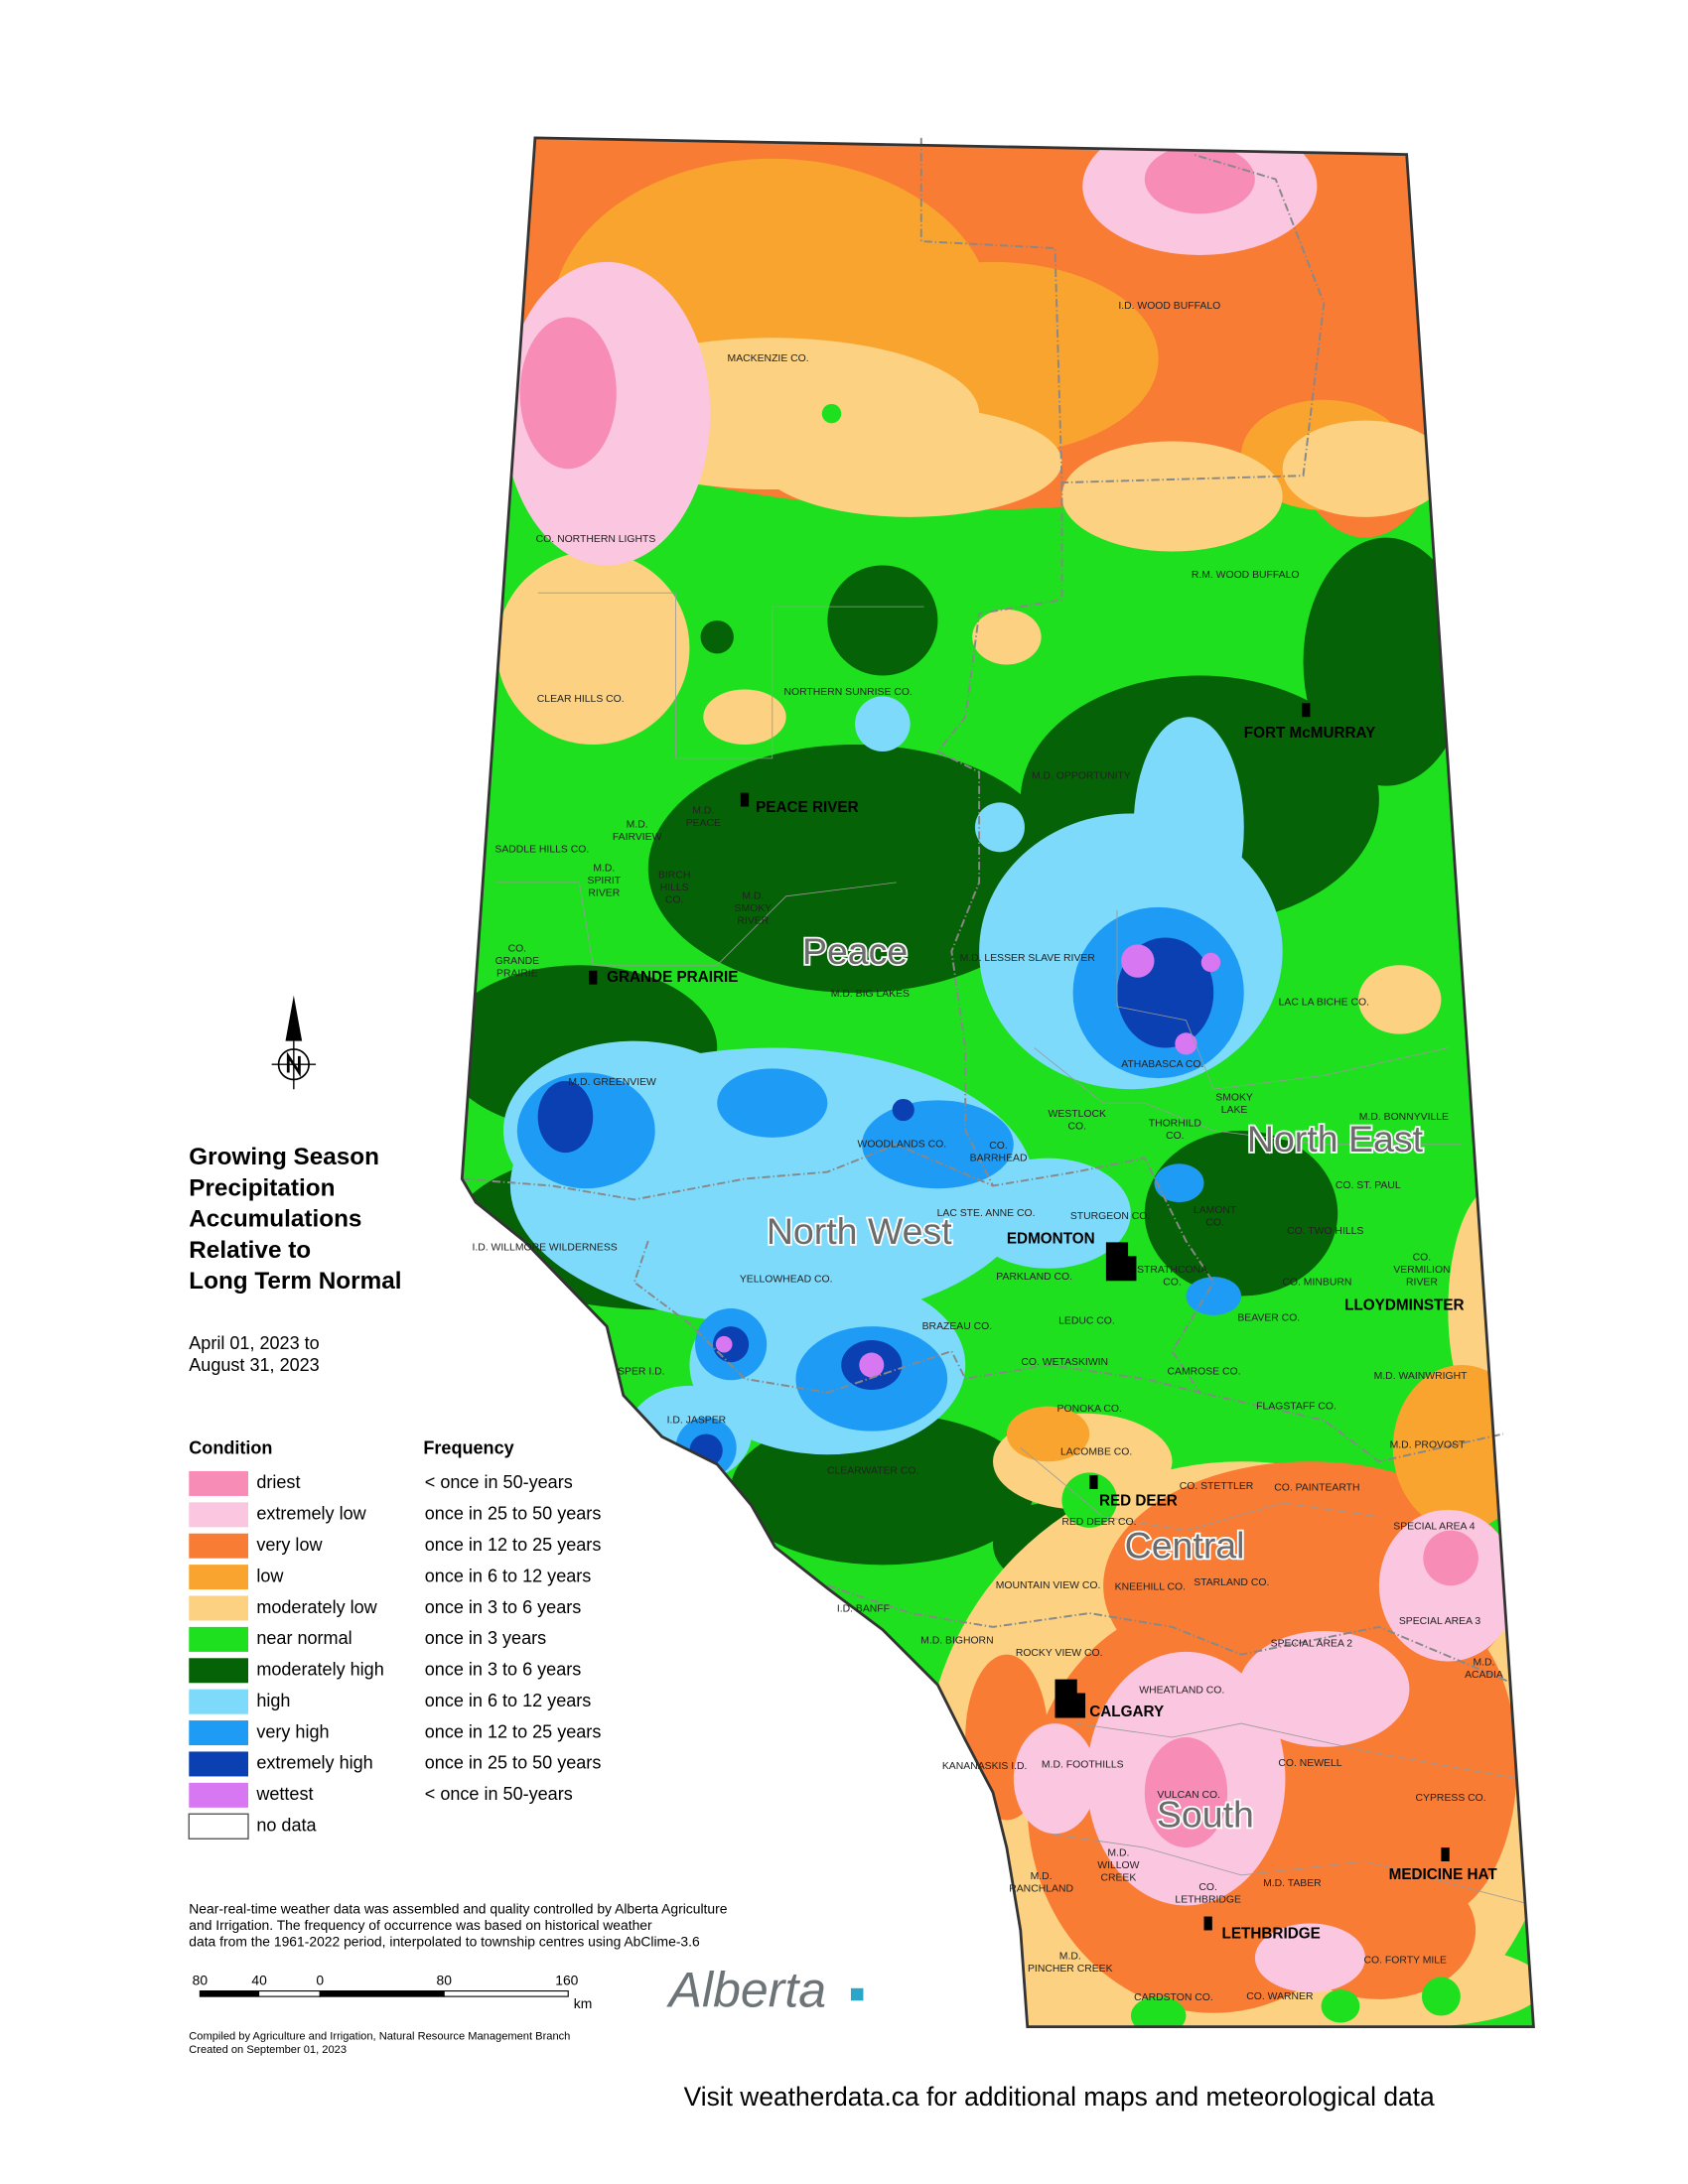 This screenshot has height=2184, width=1688. What do you see at coordinates (1064, 1362) in the screenshot?
I see `county-label: CO. WETASKIWIN` at bounding box center [1064, 1362].